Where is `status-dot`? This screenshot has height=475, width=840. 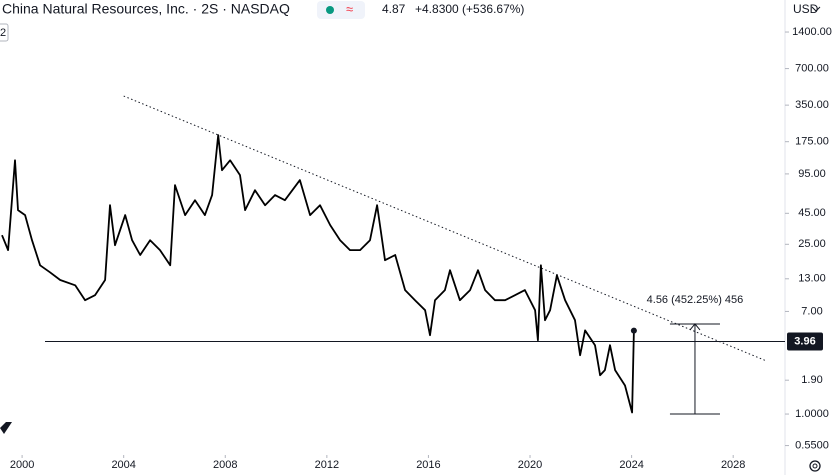 status-dot is located at coordinates (330, 10).